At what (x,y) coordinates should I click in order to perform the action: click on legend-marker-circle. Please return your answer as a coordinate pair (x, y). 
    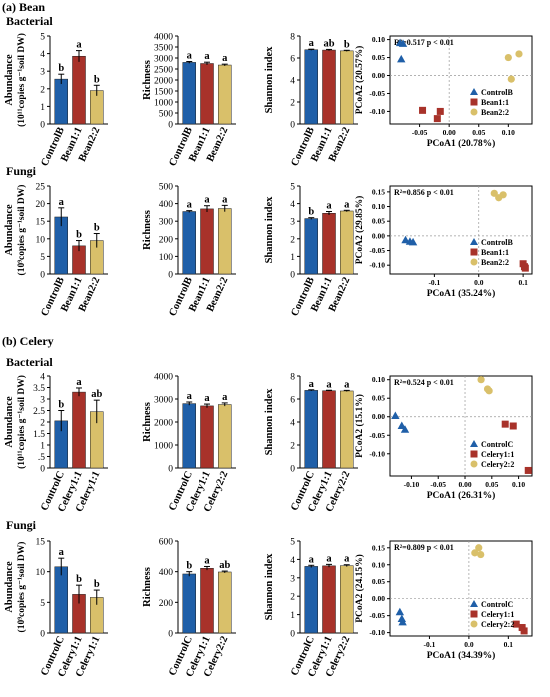
    Looking at the image, I should click on (474, 262).